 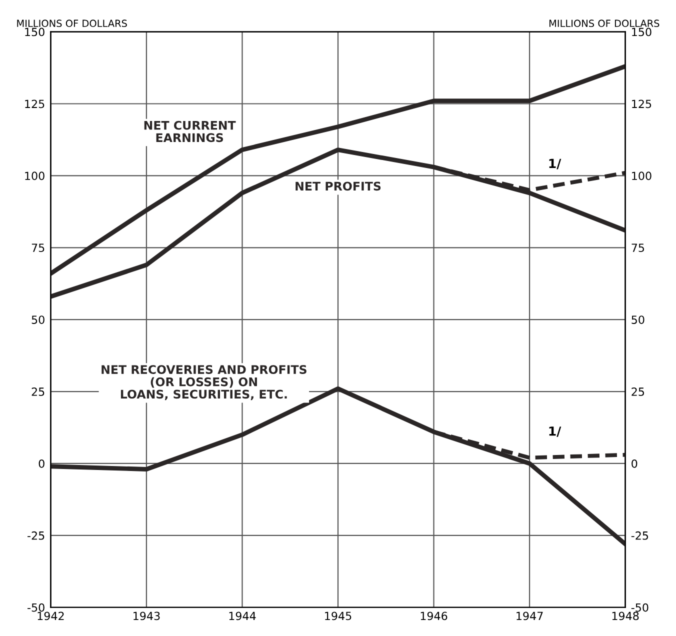 I want to click on y2-axis-title: MILLIONS OF DOLLARS, so click(x=604, y=24).